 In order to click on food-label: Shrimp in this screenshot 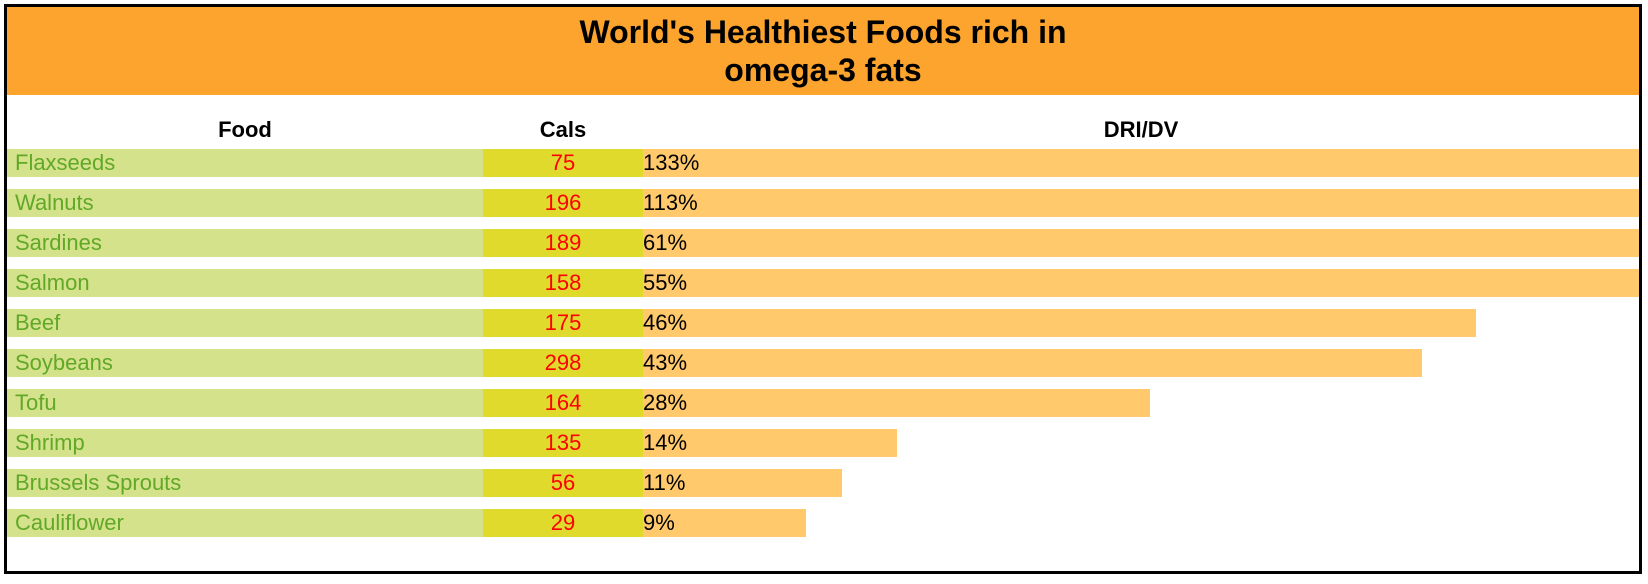, I will do `click(245, 443)`.